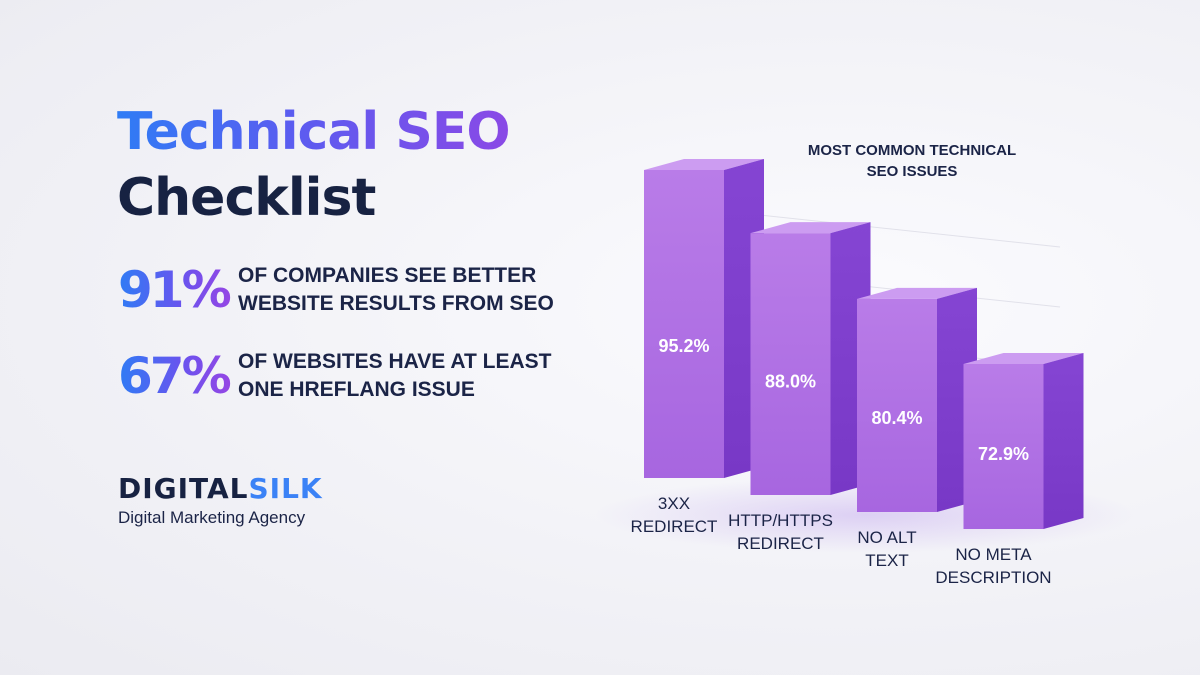  Describe the element at coordinates (810, 228) in the screenshot. I see `bar-top` at that location.